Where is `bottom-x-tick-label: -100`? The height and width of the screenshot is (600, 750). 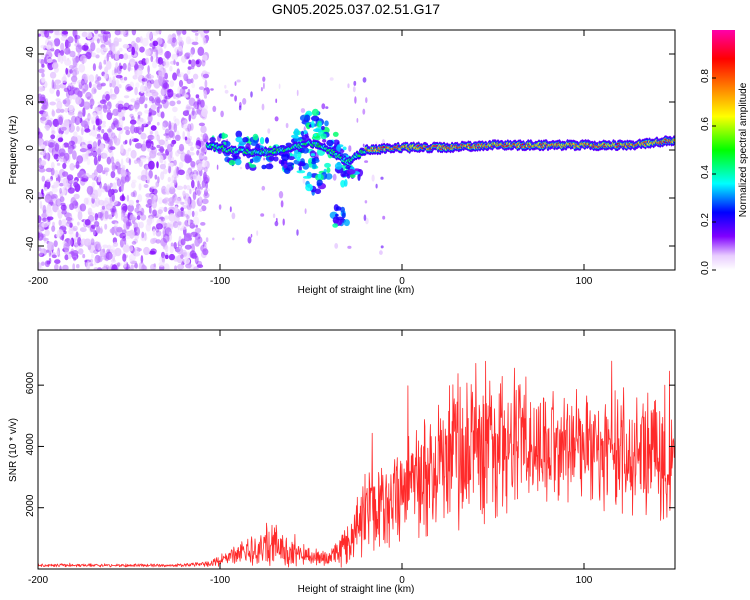 bottom-x-tick-label: -100 is located at coordinates (220, 580).